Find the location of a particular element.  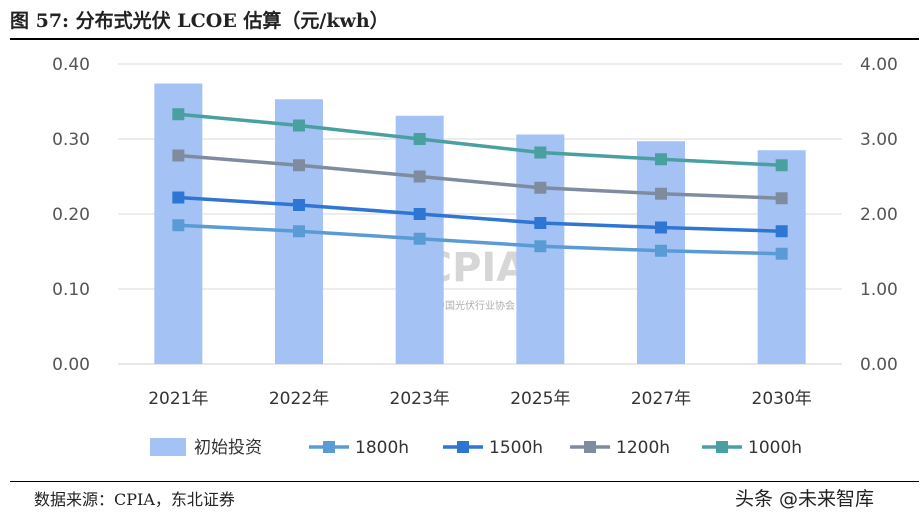

left-tick-label: 0.40 is located at coordinates (71, 65).